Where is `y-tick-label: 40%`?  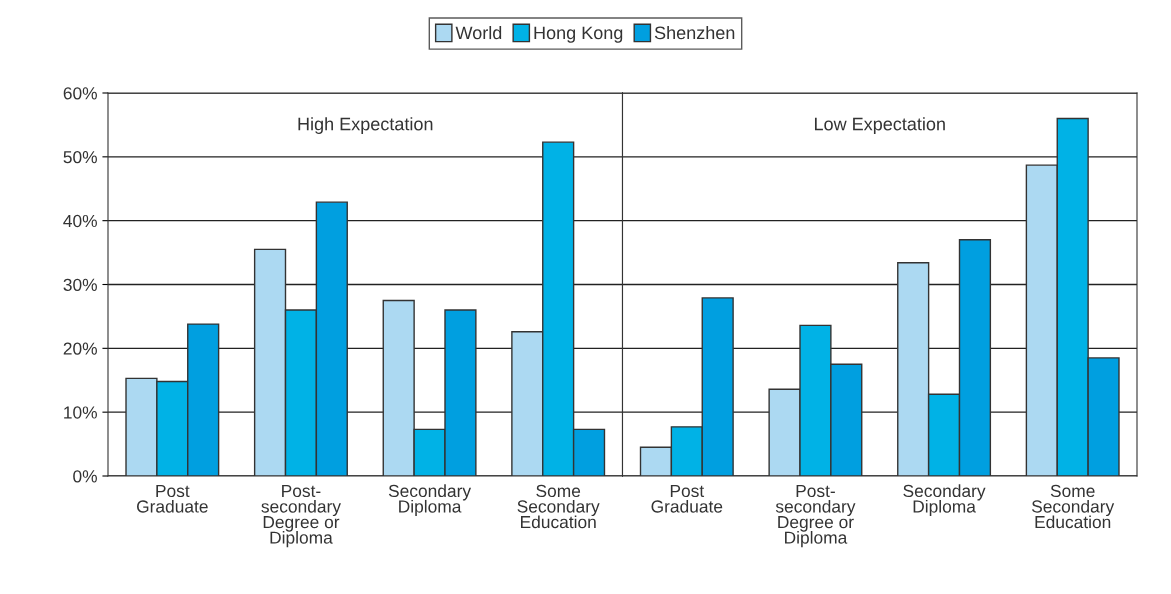
y-tick-label: 40% is located at coordinates (80, 221).